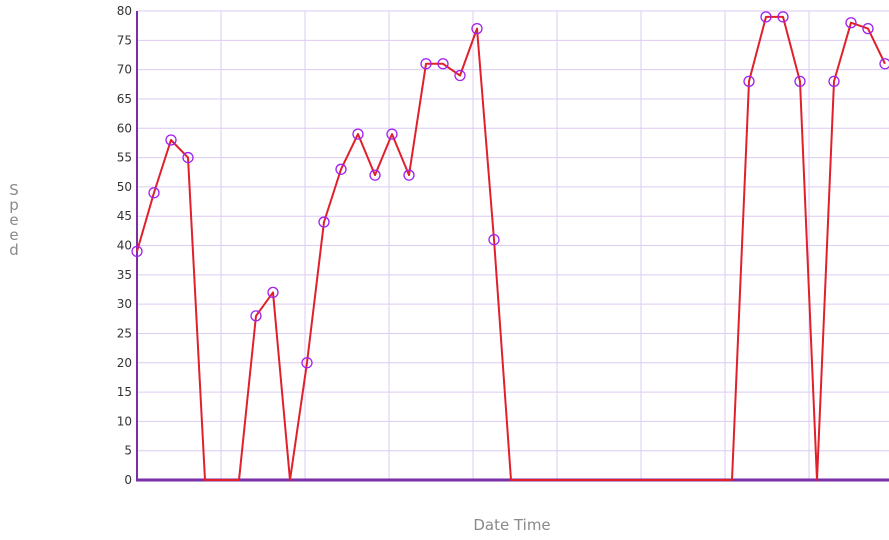 Image resolution: width=889 pixels, height=540 pixels. What do you see at coordinates (124, 275) in the screenshot?
I see `y-tick-label: 35` at bounding box center [124, 275].